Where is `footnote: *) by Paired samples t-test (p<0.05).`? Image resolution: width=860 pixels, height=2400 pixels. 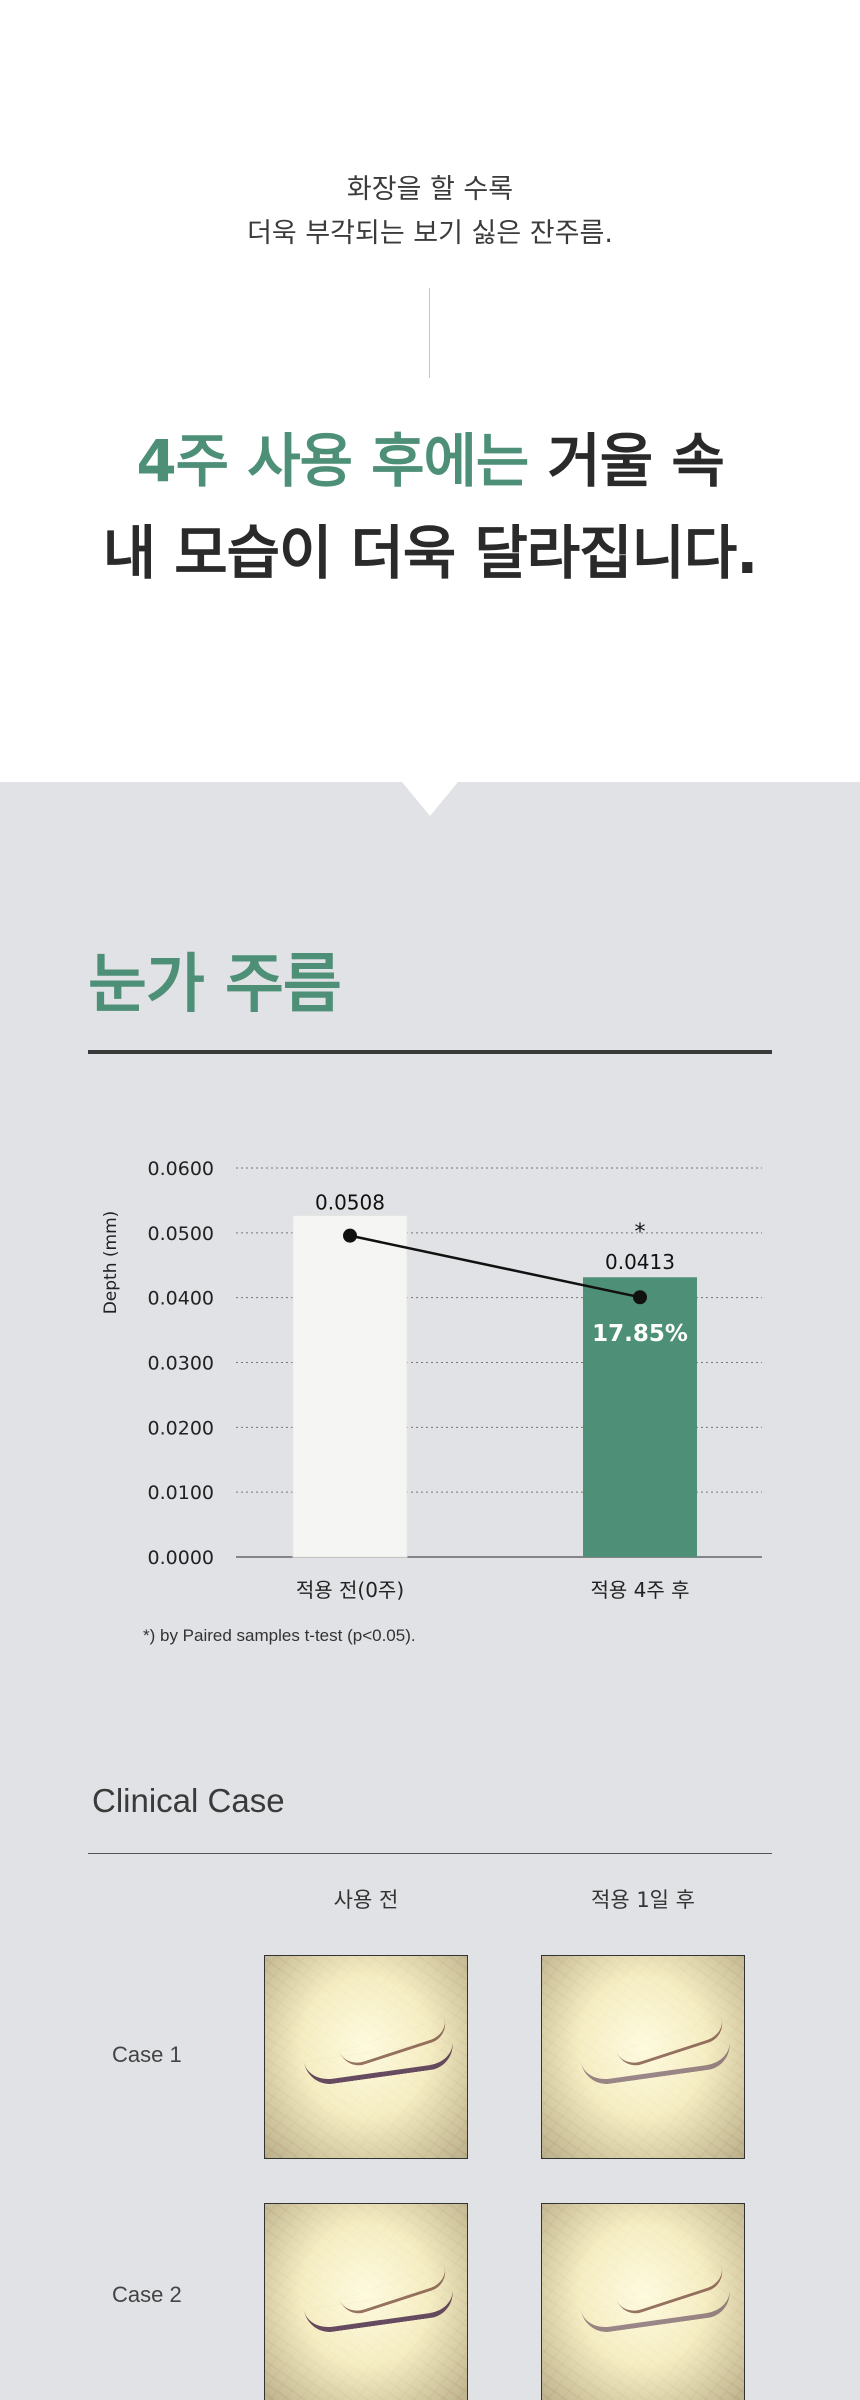 footnote: *) by Paired samples t-test (p<0.05). is located at coordinates (279, 1635).